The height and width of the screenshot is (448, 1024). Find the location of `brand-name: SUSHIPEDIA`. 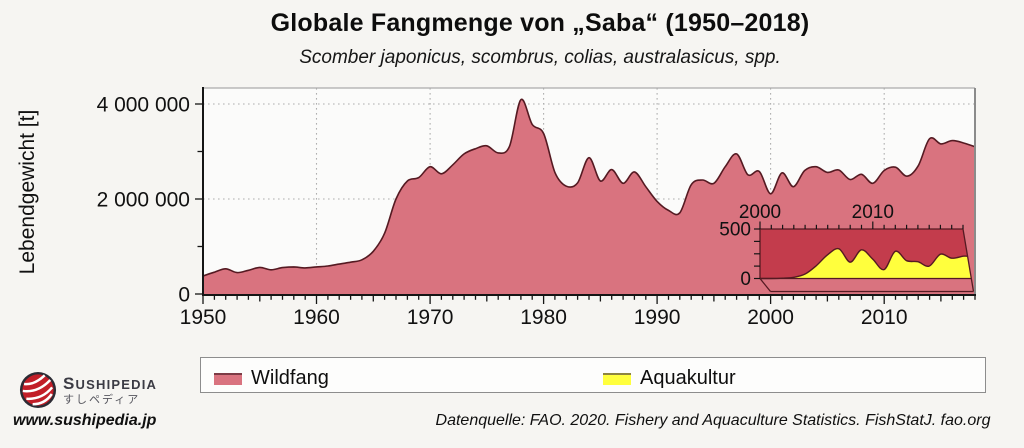

brand-name: SUSHIPEDIA is located at coordinates (110, 383).